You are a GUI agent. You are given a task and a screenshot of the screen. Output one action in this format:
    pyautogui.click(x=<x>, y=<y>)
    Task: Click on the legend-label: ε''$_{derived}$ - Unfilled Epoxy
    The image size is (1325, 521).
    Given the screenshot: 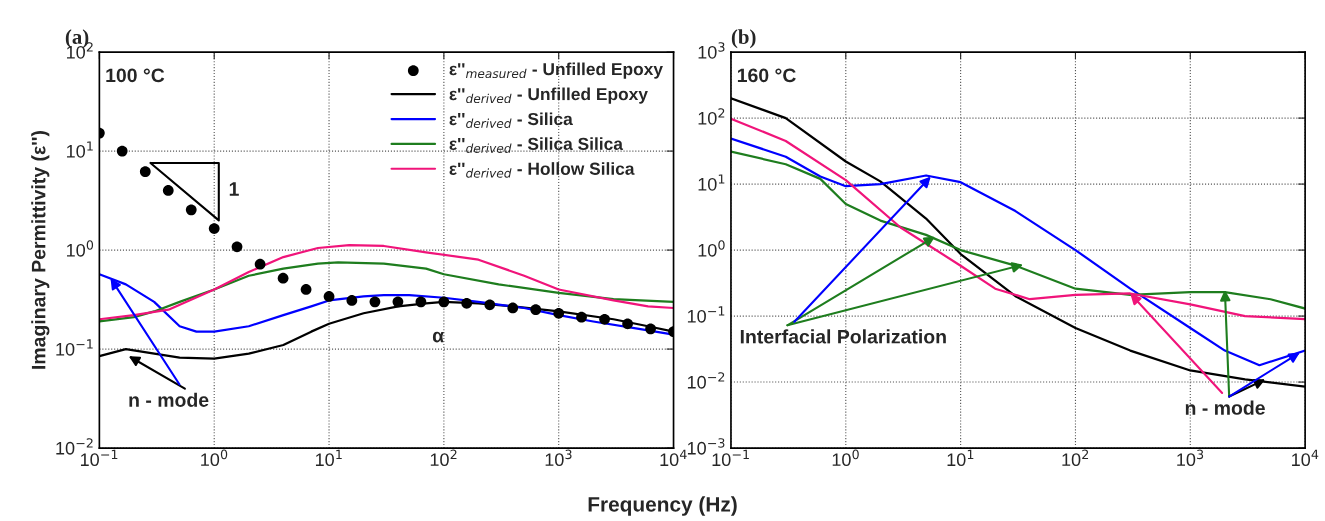 What is the action you would take?
    pyautogui.click(x=548, y=95)
    